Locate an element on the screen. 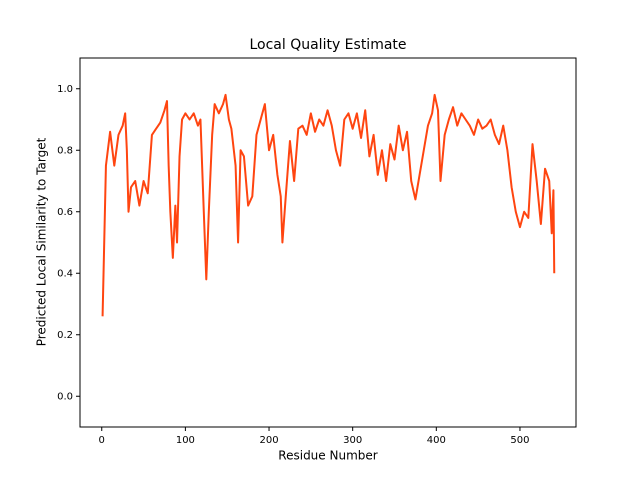 The height and width of the screenshot is (480, 640). x-tick-label: 100 is located at coordinates (185, 440).